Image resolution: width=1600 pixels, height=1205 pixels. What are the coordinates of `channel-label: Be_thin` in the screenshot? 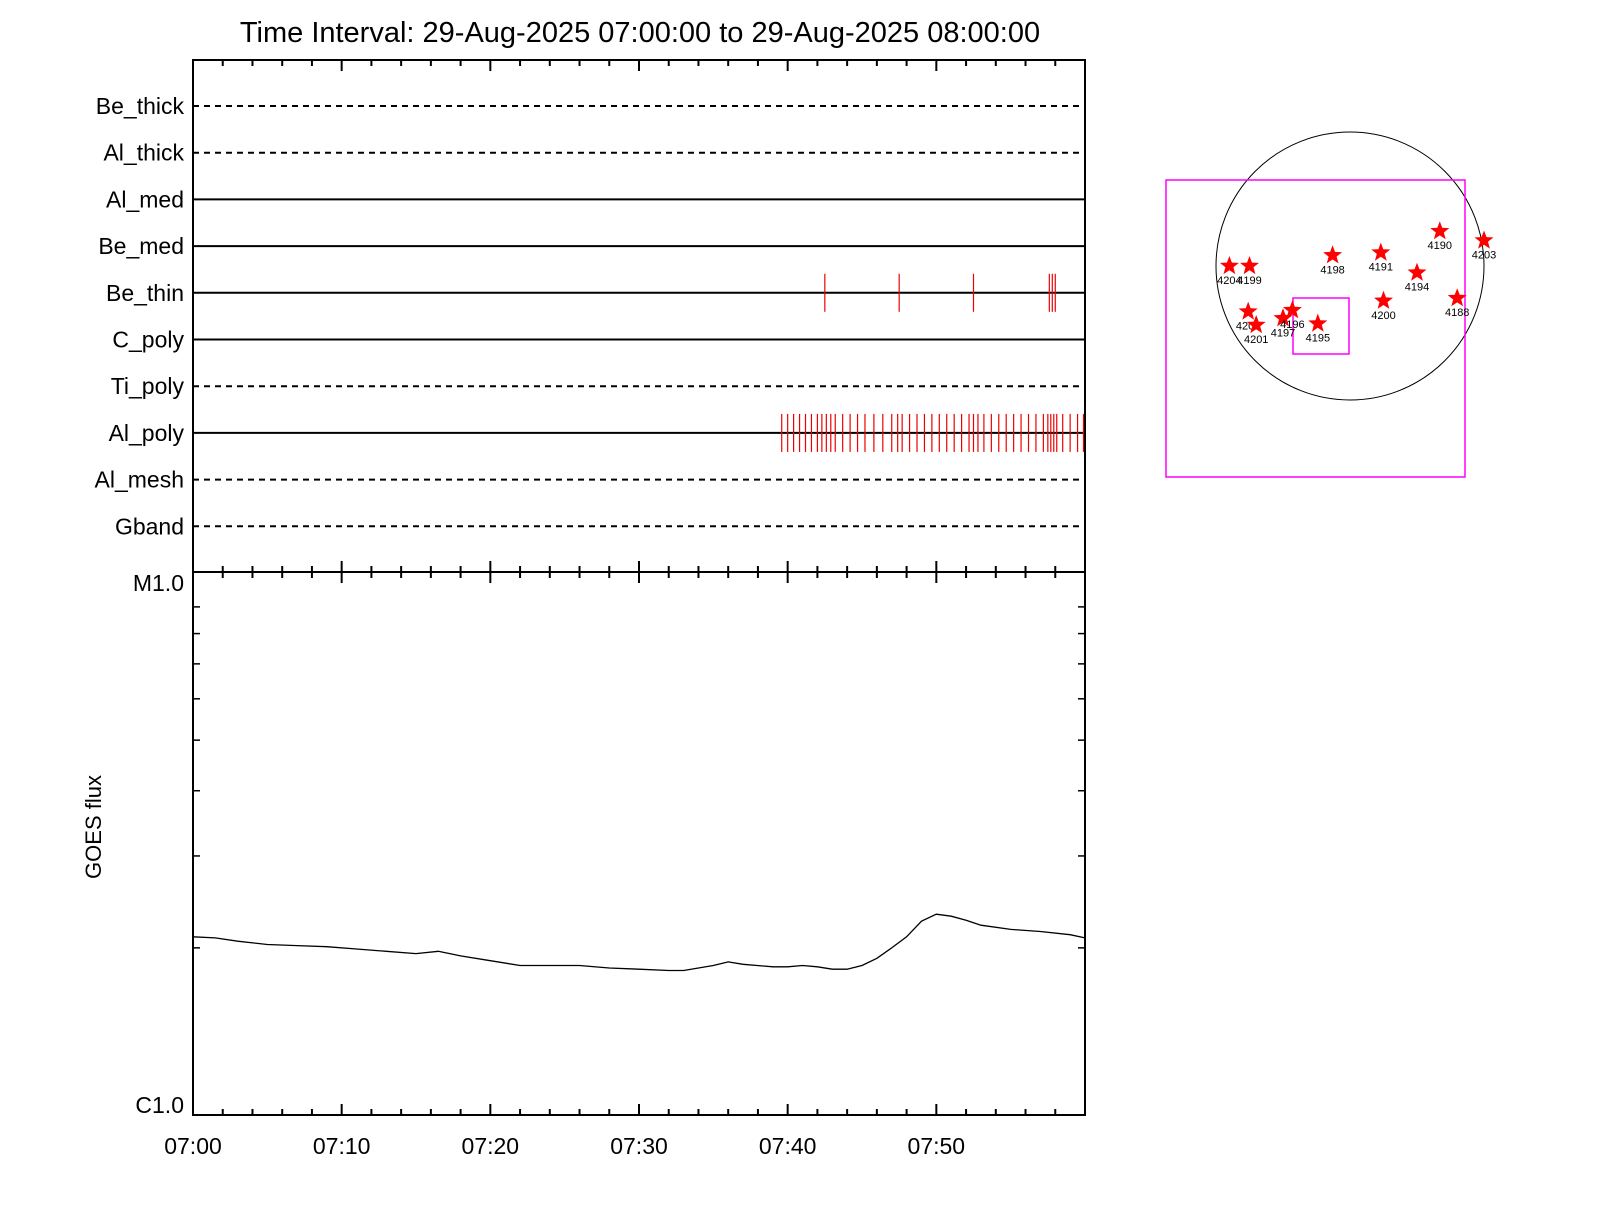 It's located at (145, 293).